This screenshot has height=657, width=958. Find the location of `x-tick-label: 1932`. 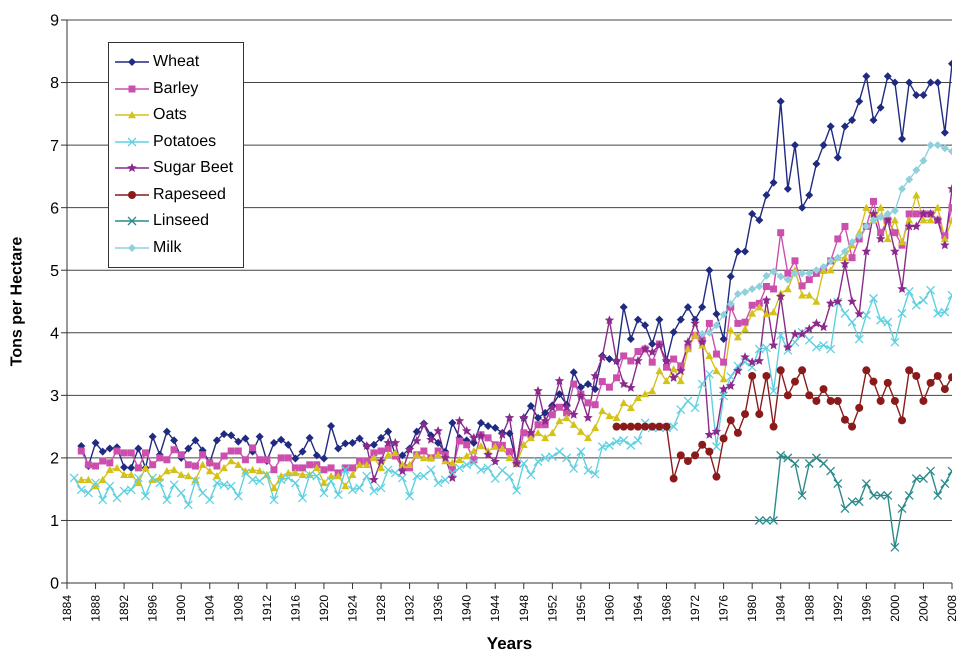

x-tick-label: 1932 is located at coordinates (409, 608).